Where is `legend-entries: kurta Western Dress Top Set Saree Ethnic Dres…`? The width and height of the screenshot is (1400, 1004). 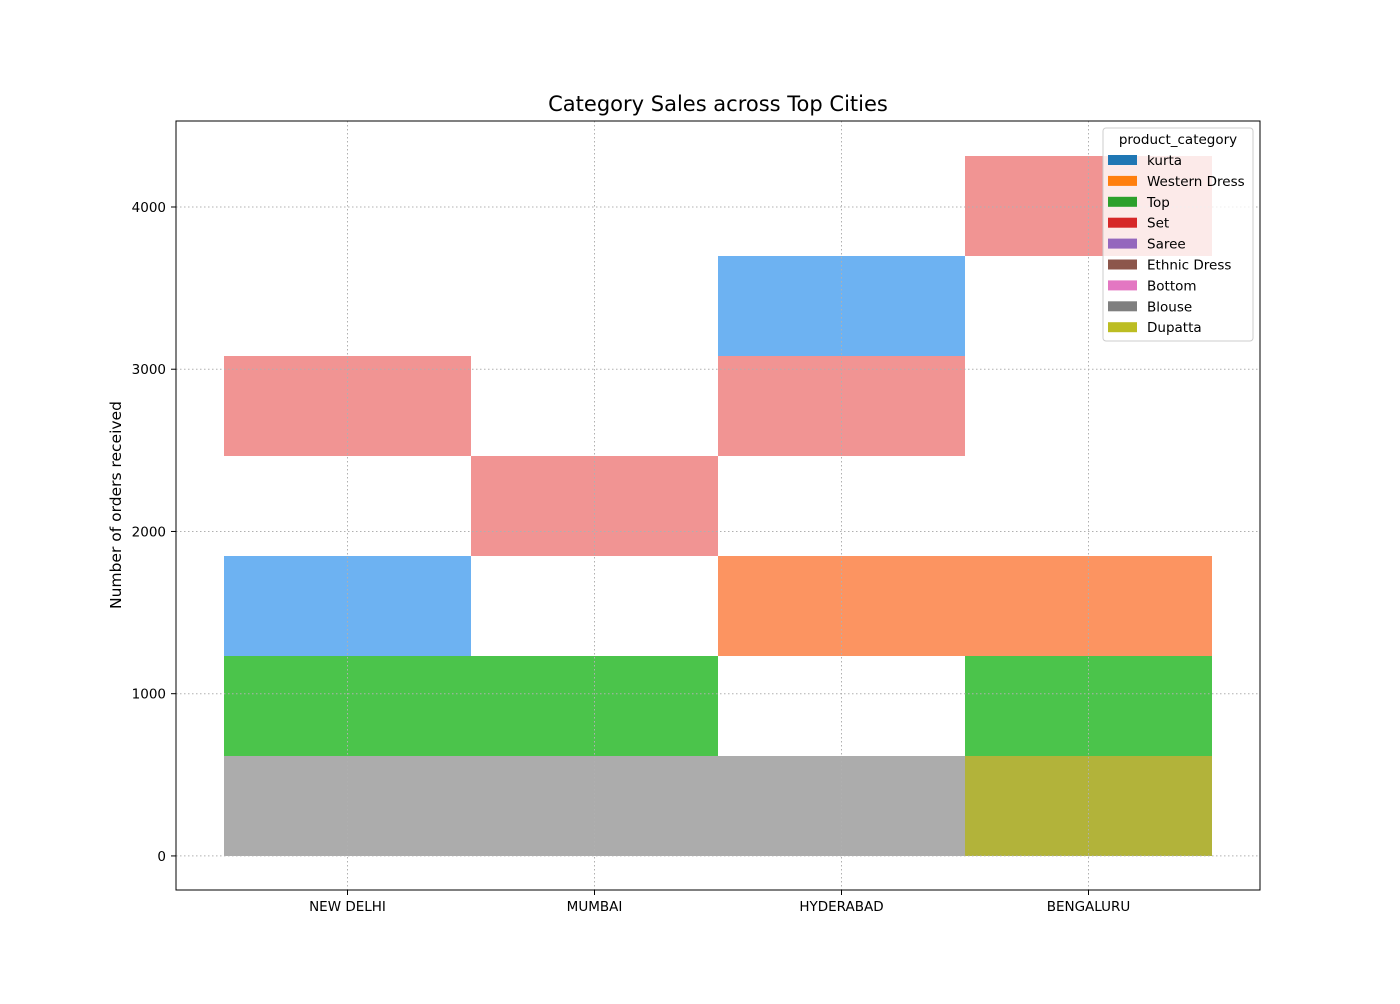
legend-entries: kurta Western Dress Top Set Saree Ethnic Dres… is located at coordinates (1176, 244).